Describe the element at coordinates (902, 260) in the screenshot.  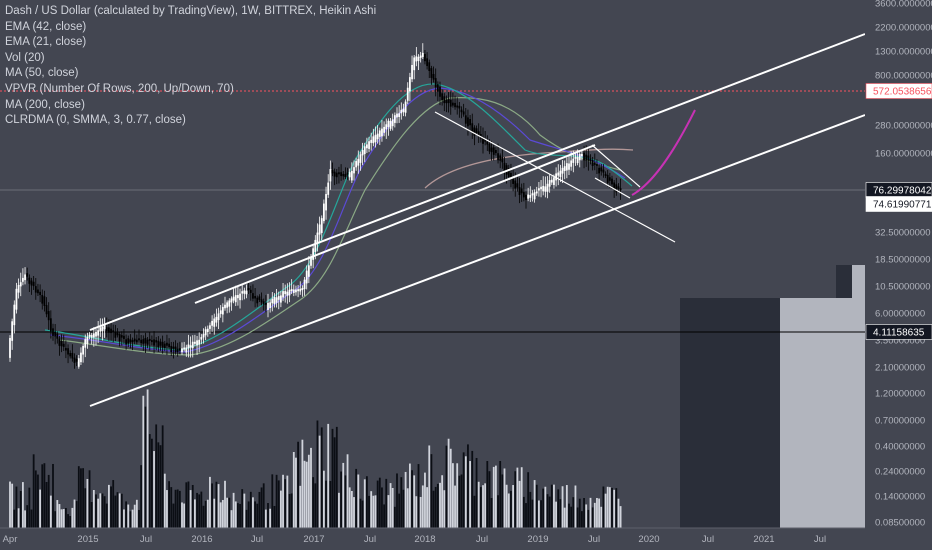
I see `price-tick-label: 18.50000000` at that location.